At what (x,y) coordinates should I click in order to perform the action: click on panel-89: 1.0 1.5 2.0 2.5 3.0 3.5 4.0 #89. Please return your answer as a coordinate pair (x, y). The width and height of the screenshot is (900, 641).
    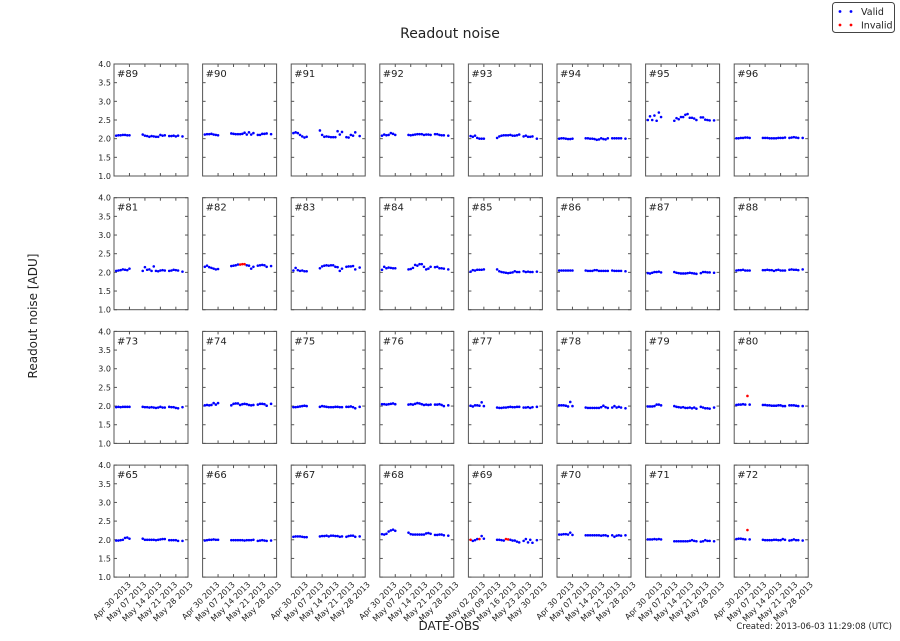
    Looking at the image, I should click on (143, 120).